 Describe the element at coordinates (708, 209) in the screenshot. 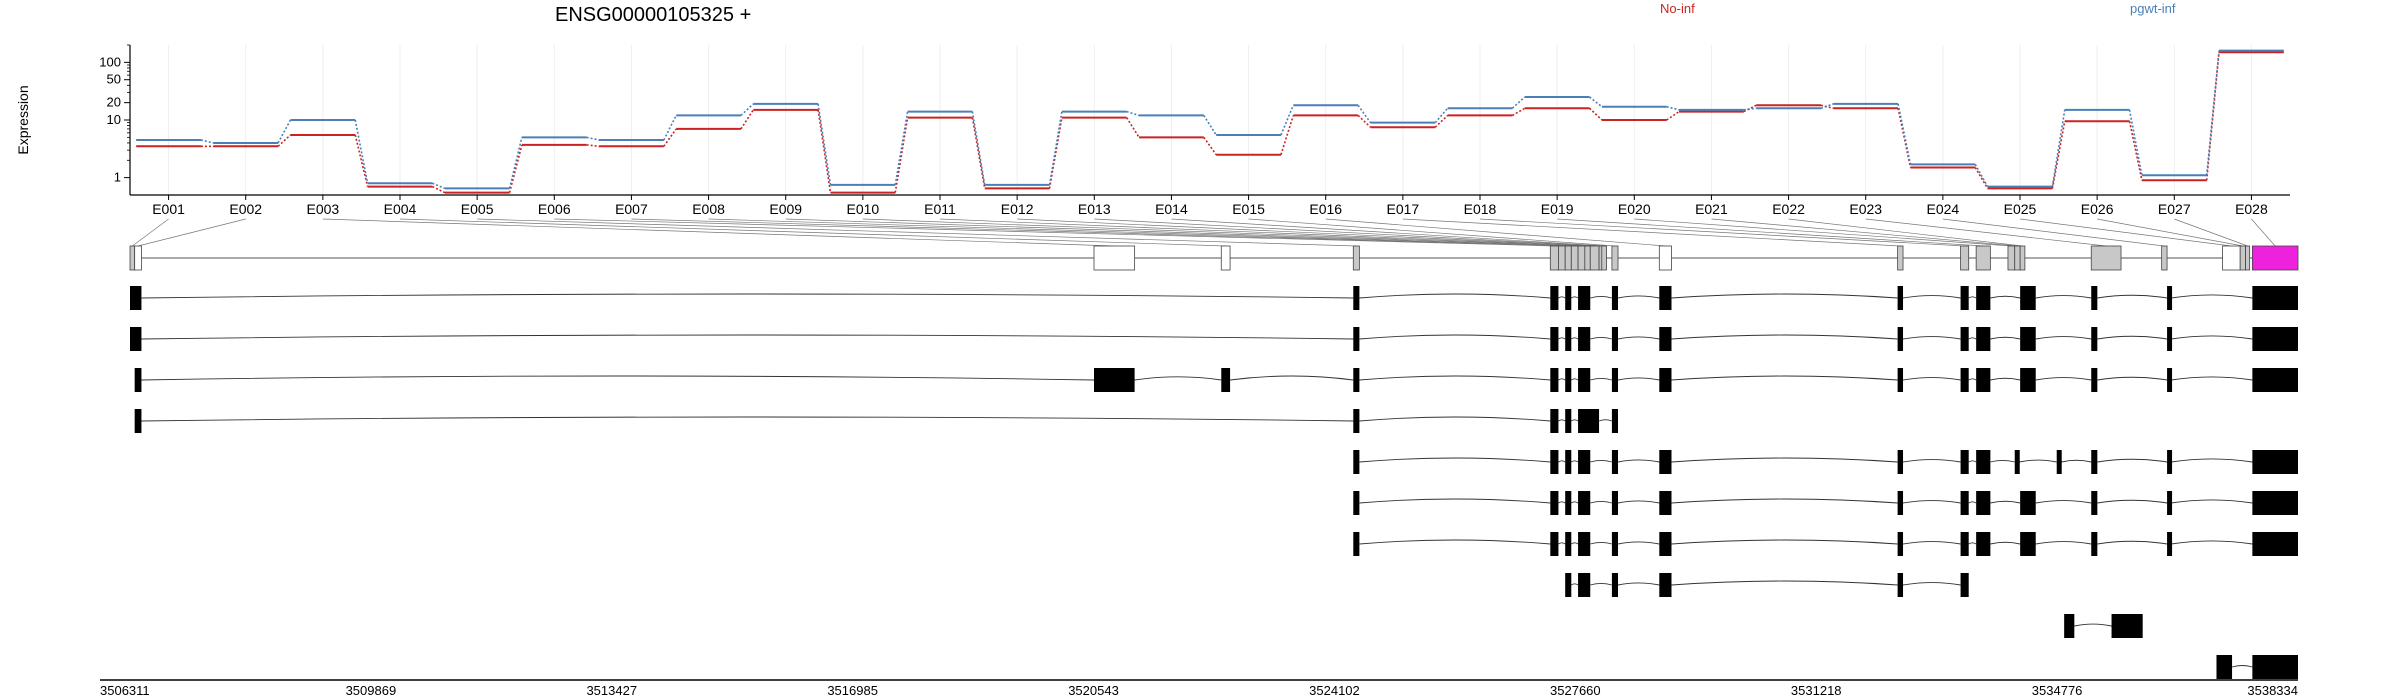

I see `x-tick-label: E008` at that location.